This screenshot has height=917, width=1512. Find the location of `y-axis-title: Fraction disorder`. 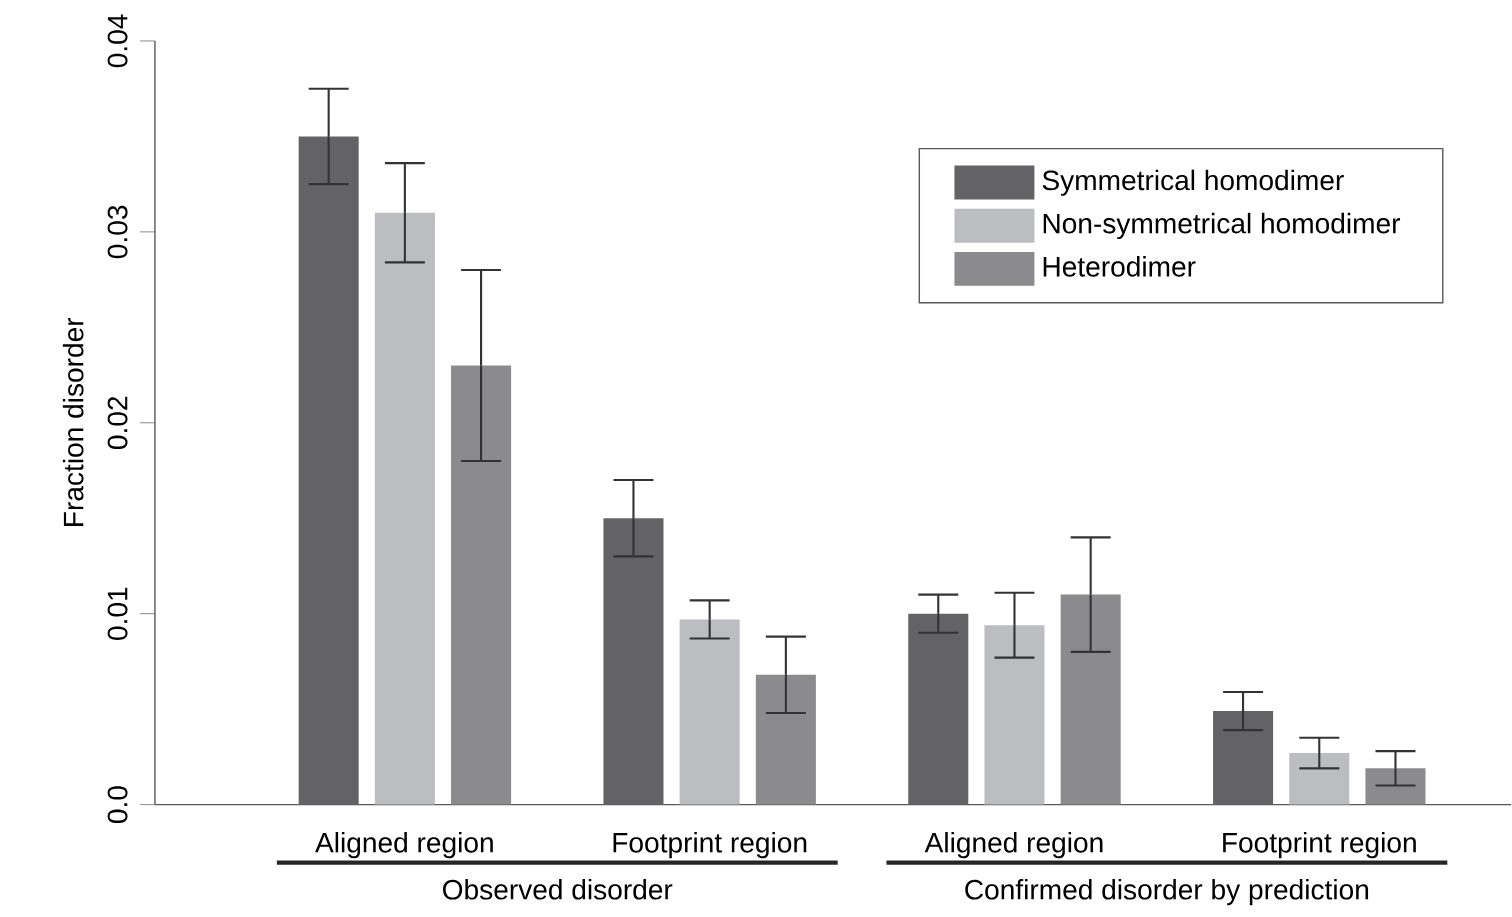

y-axis-title: Fraction disorder is located at coordinates (73, 421).